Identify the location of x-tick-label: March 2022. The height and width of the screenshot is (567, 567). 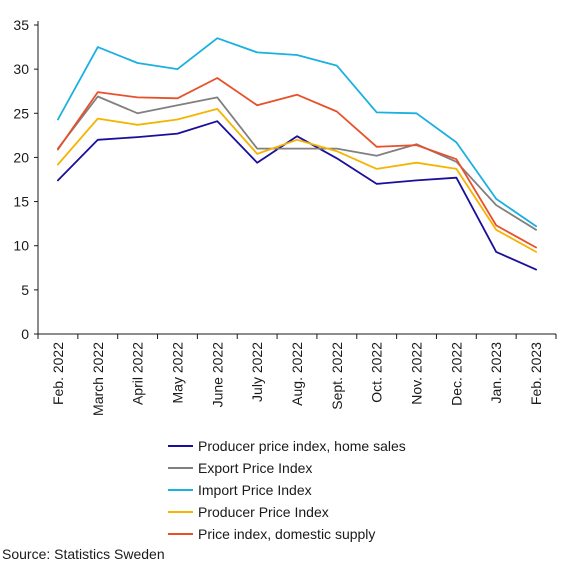
(98, 379).